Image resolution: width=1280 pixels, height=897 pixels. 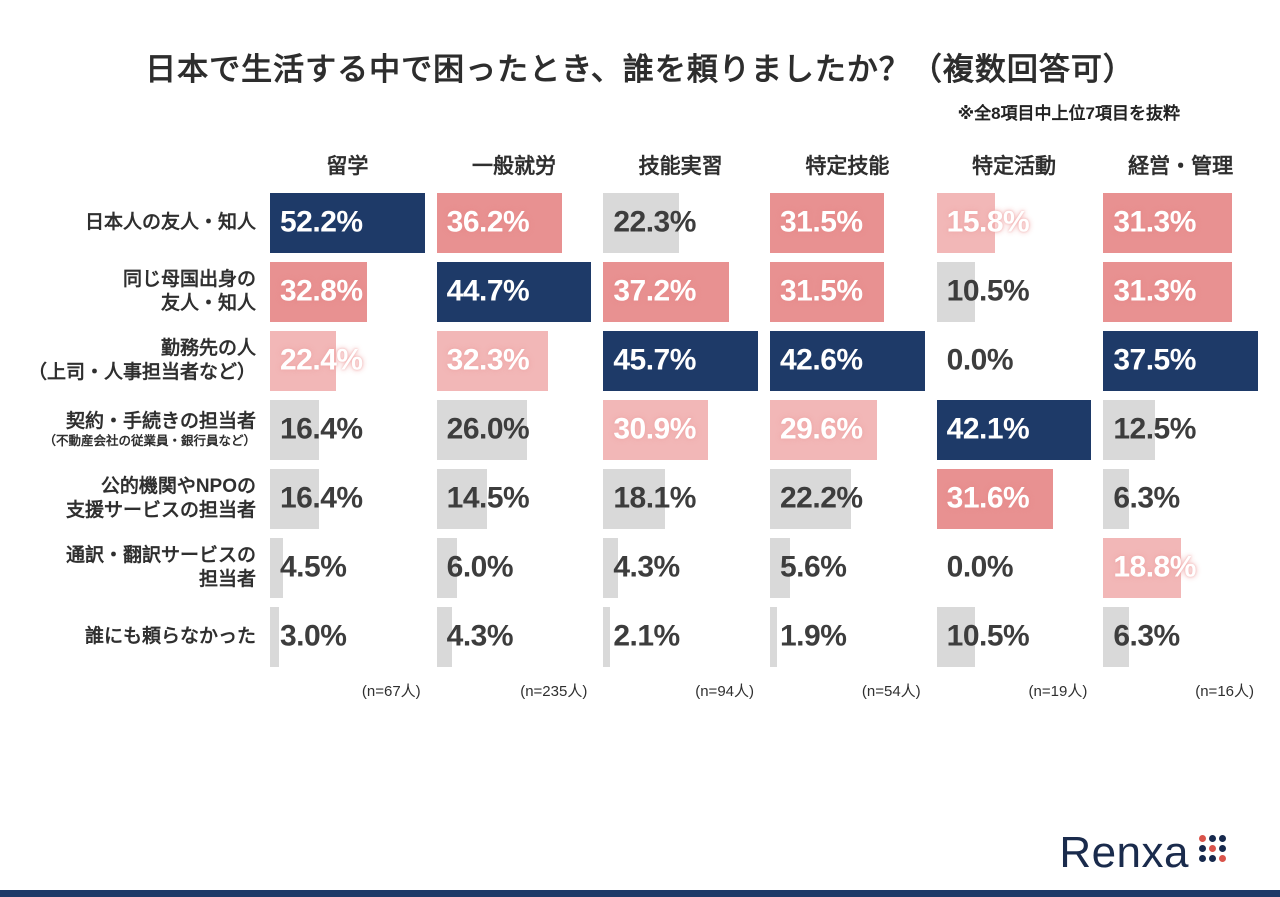 I want to click on column-header-5: 経営・管理, so click(x=1181, y=166).